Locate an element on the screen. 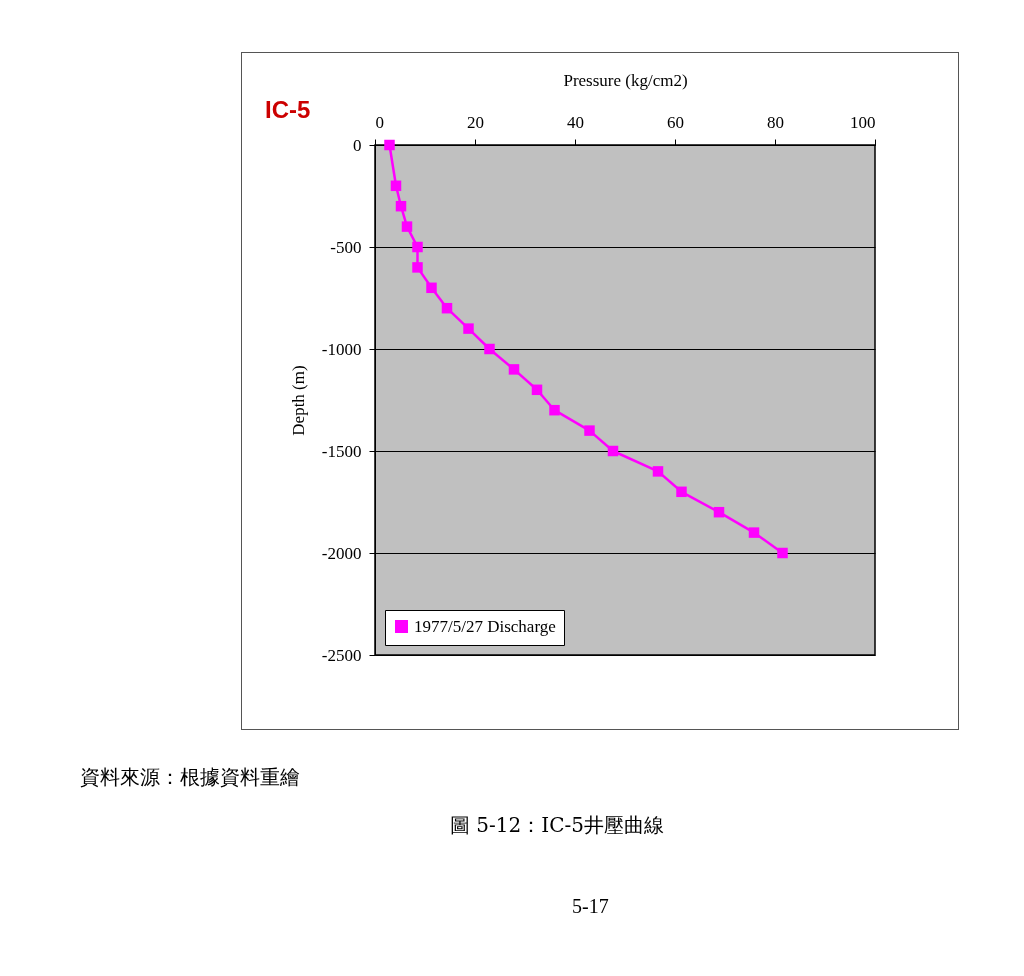  y-tick-label: -2500 is located at coordinates (341, 655).